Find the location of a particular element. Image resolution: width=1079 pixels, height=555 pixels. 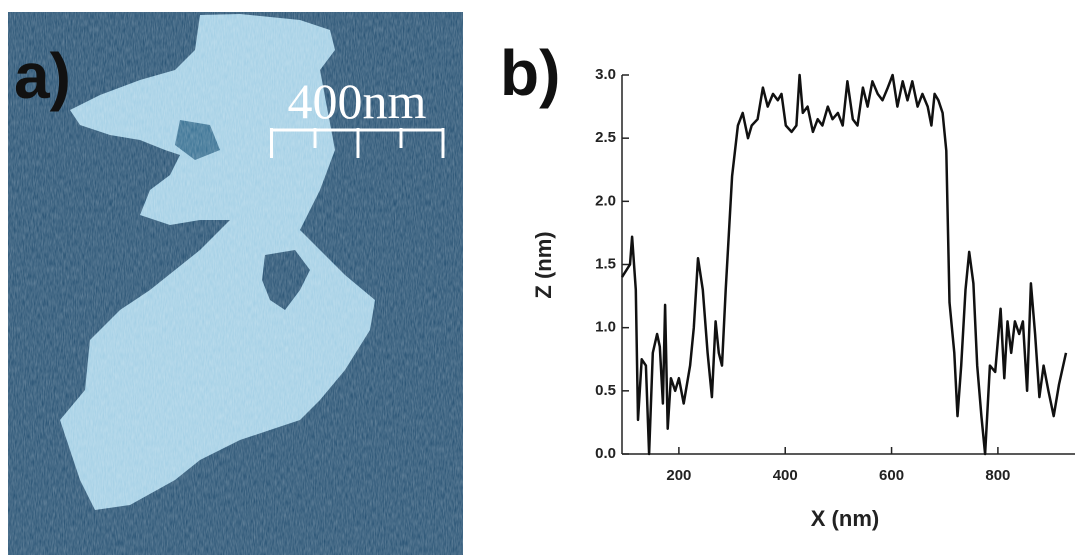

y-tick-label: 0.0 is located at coordinates (605, 453).